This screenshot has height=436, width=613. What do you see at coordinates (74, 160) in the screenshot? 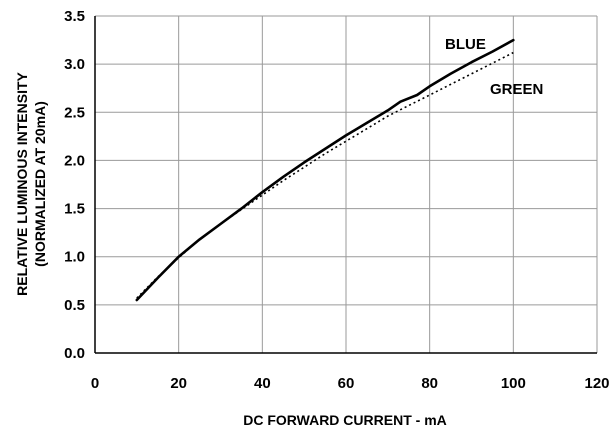
I see `y-tick-label-4: 2.0` at bounding box center [74, 160].